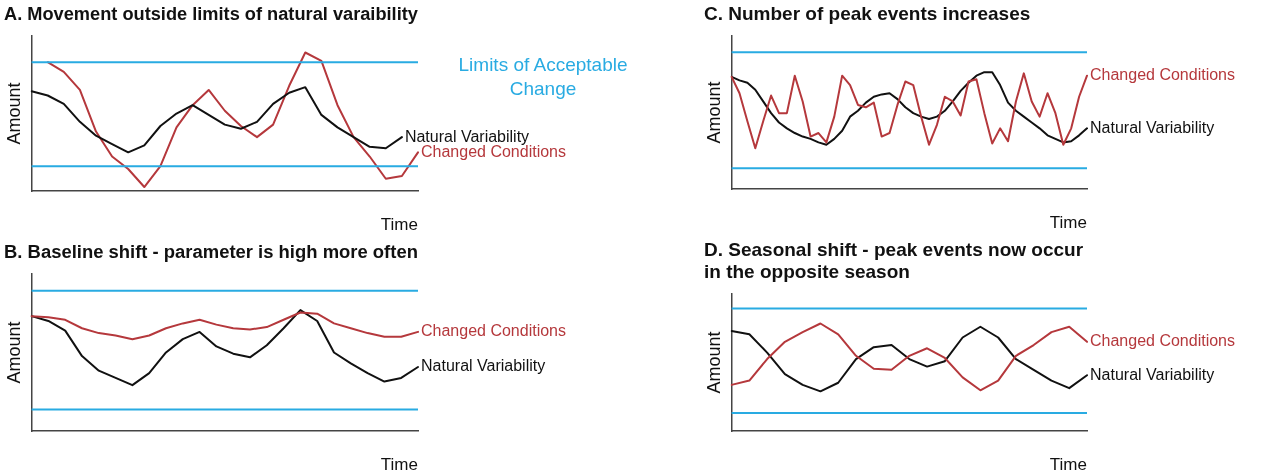  I want to click on chart-title: B. Baseline shift - parameter is high more often, so click(211, 251).